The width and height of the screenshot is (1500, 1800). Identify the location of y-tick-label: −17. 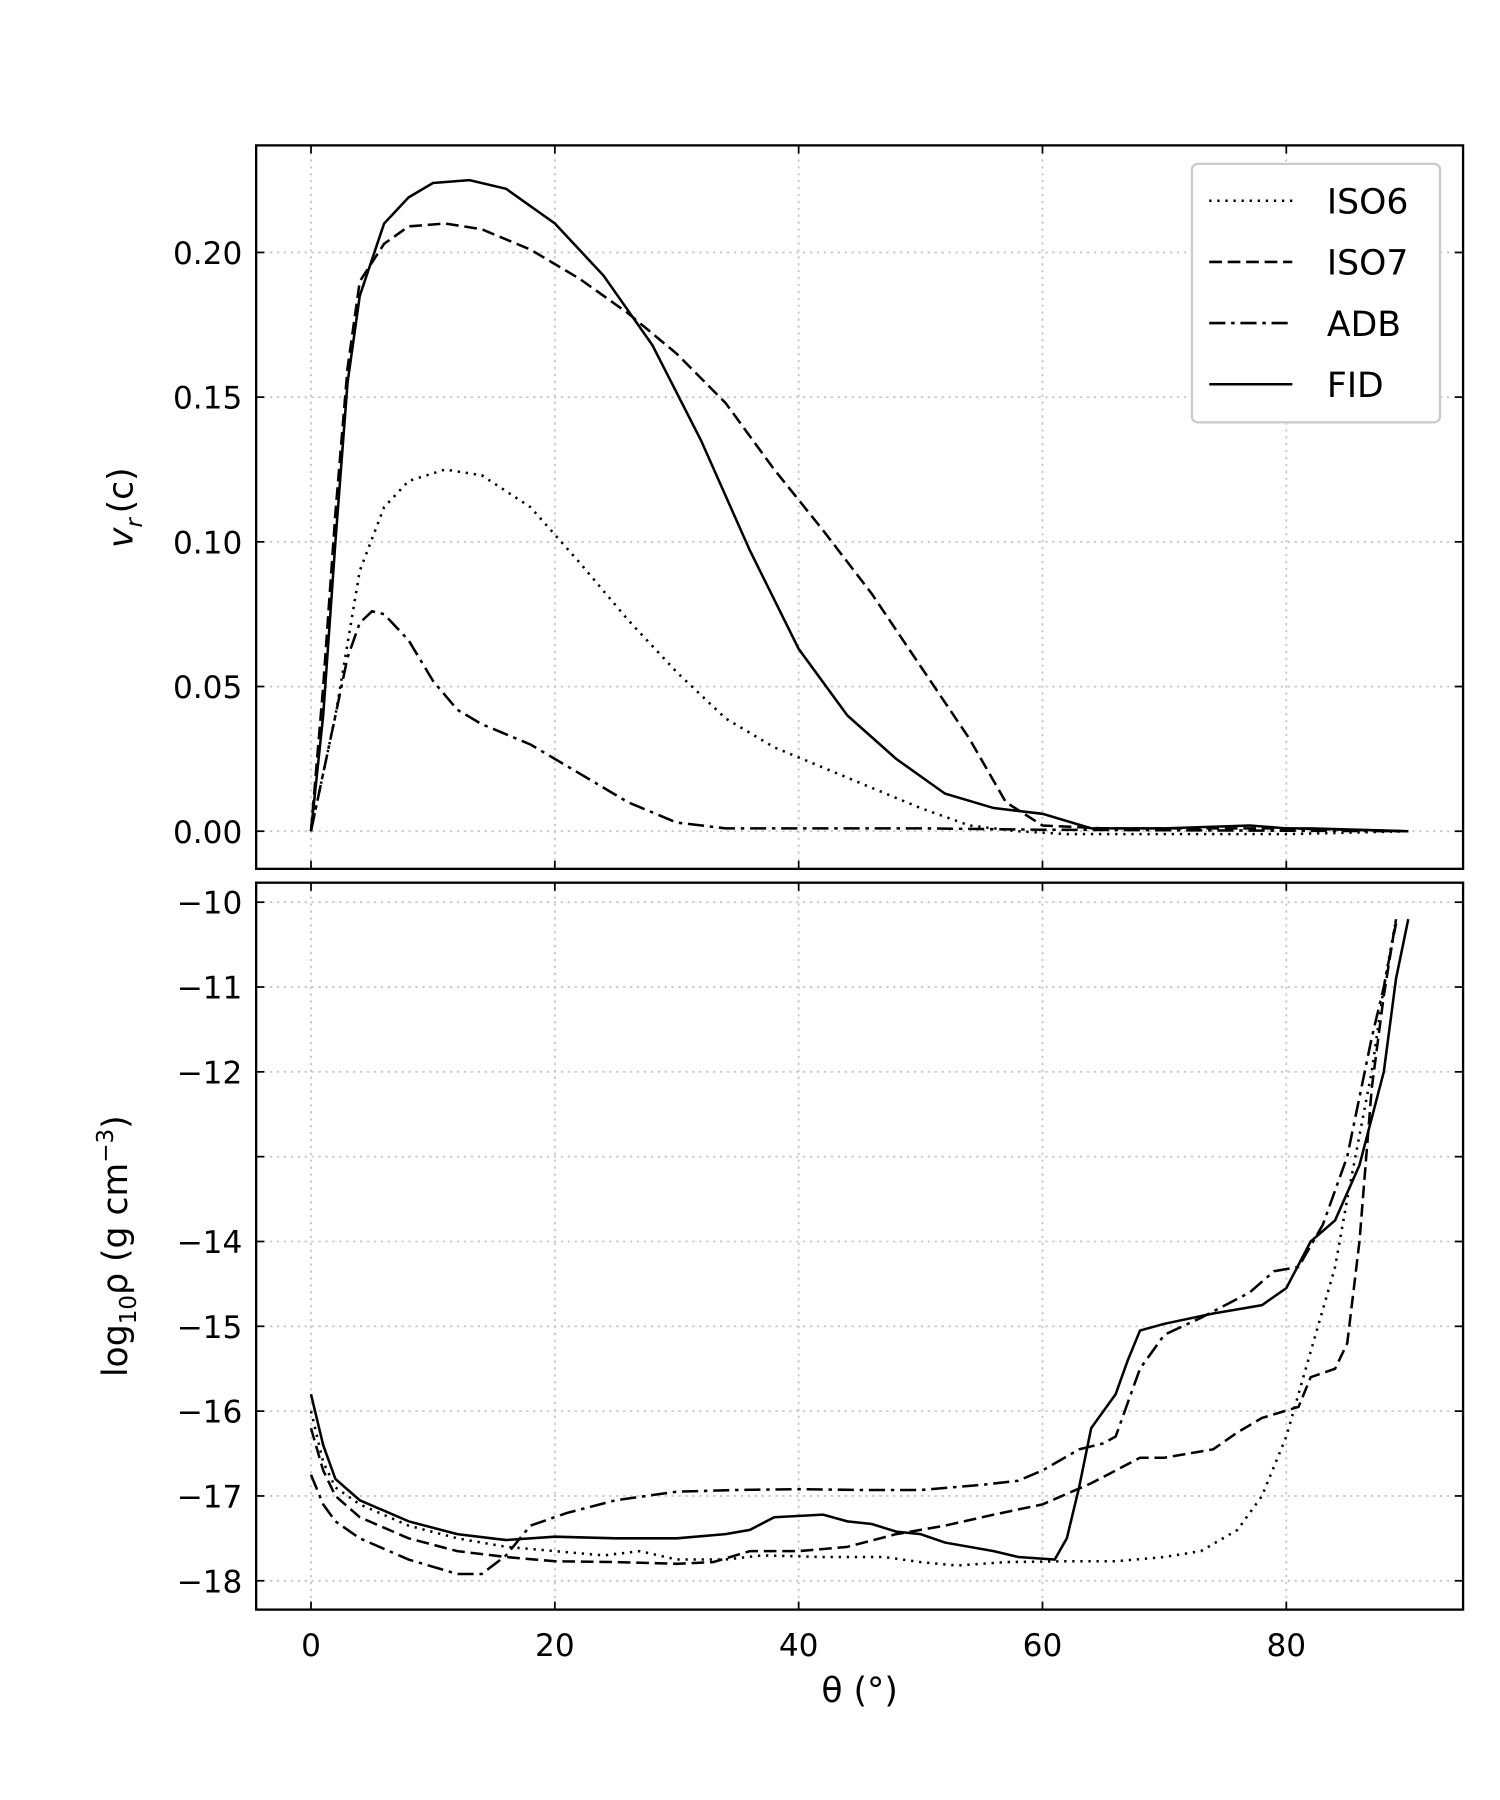
(210, 1497).